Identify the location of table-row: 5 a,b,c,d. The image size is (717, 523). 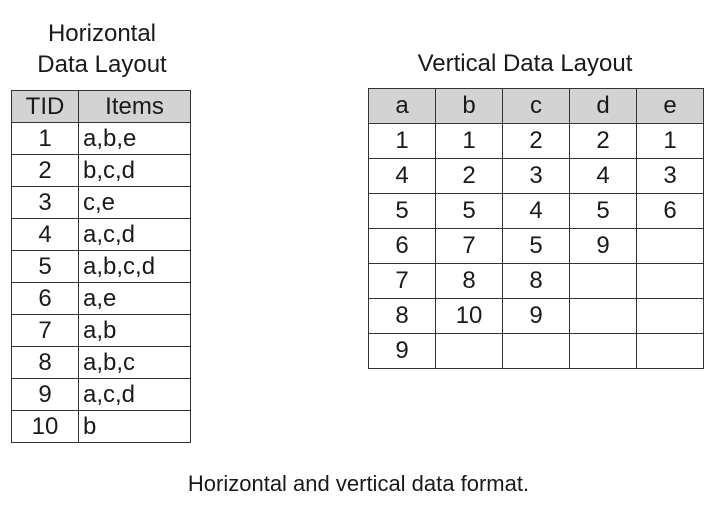
(101, 266).